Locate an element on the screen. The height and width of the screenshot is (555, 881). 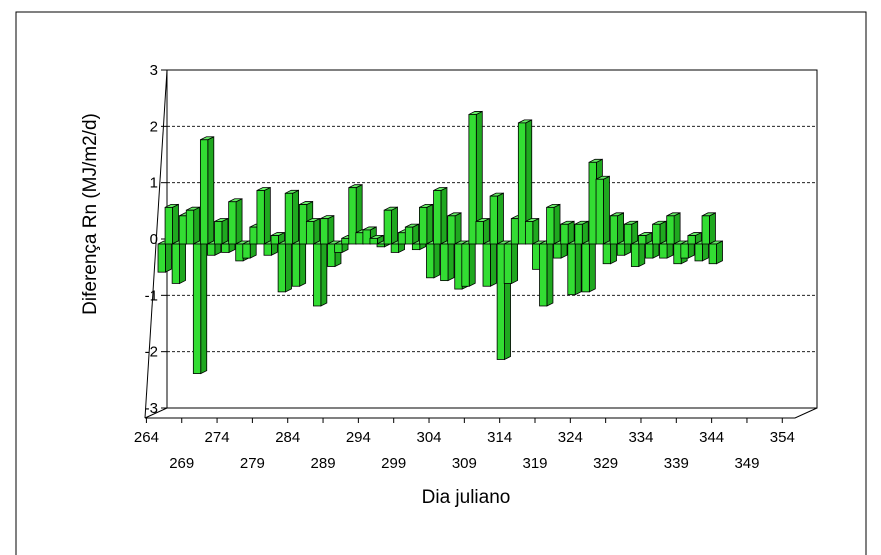
x-tick-label: 339 is located at coordinates (676, 463).